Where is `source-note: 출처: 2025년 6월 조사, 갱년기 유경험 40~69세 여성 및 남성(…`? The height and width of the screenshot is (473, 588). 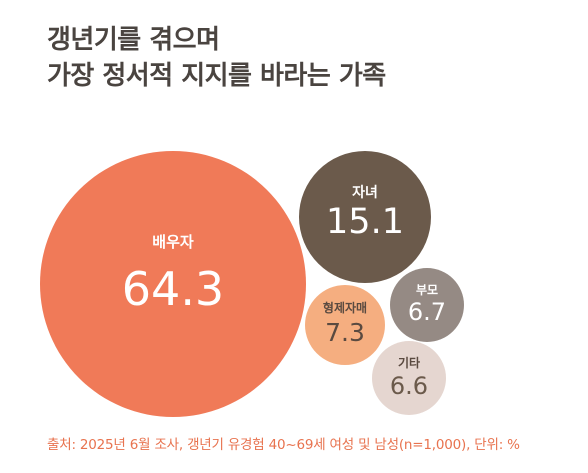
source-note: 출처: 2025년 6월 조사, 갱년기 유경험 40~69세 여성 및 남성(… is located at coordinates (283, 445).